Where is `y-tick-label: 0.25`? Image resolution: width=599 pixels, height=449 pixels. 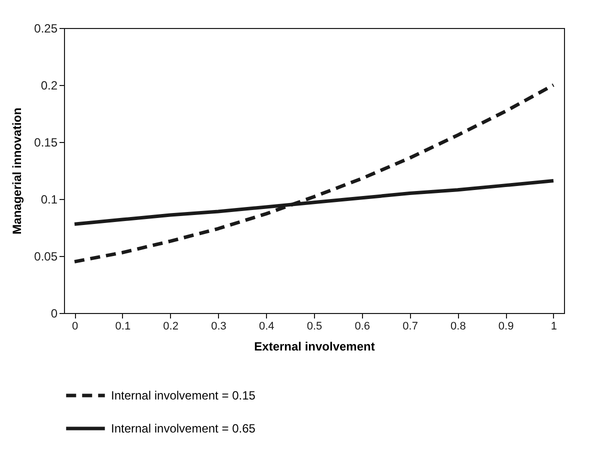 y-tick-label: 0.25 is located at coordinates (46, 29).